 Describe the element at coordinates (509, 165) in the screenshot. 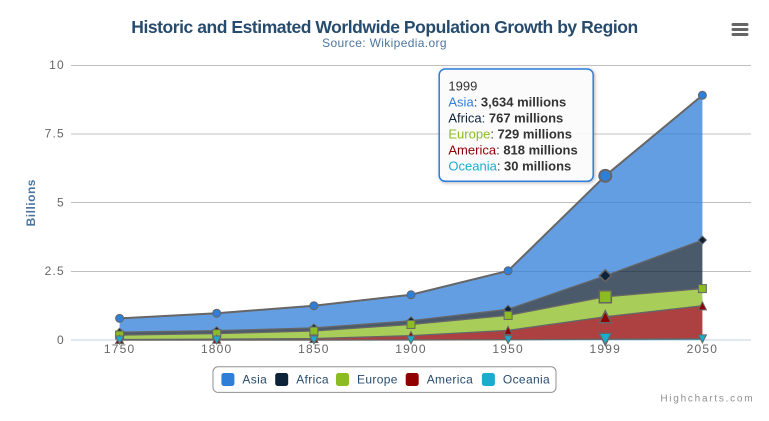

I see `svg-text: Oceania: 30 millions` at that location.